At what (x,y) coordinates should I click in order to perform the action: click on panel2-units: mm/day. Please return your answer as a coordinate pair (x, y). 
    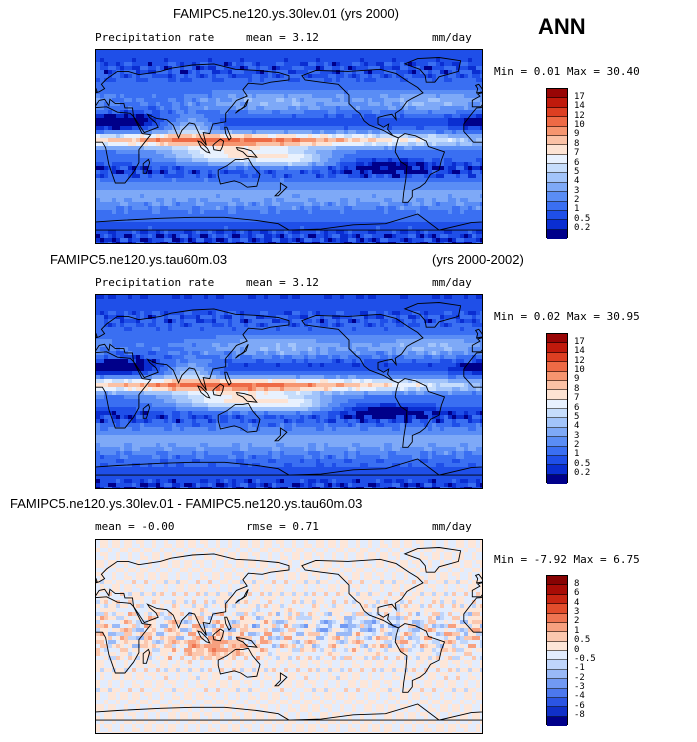
    Looking at the image, I should click on (452, 282).